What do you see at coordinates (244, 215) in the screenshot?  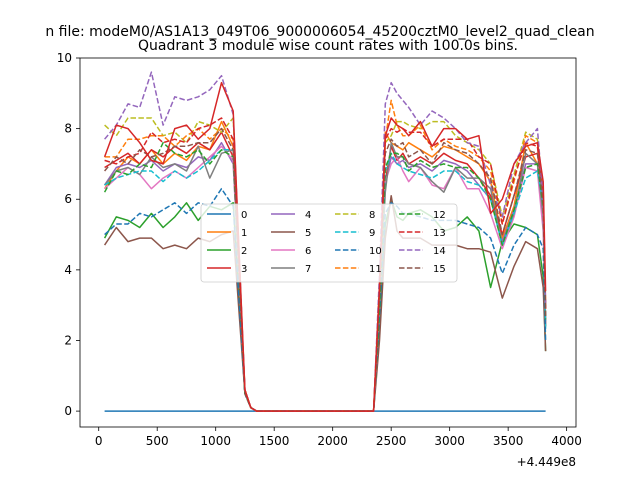 I see `legend-label: 0` at bounding box center [244, 215].